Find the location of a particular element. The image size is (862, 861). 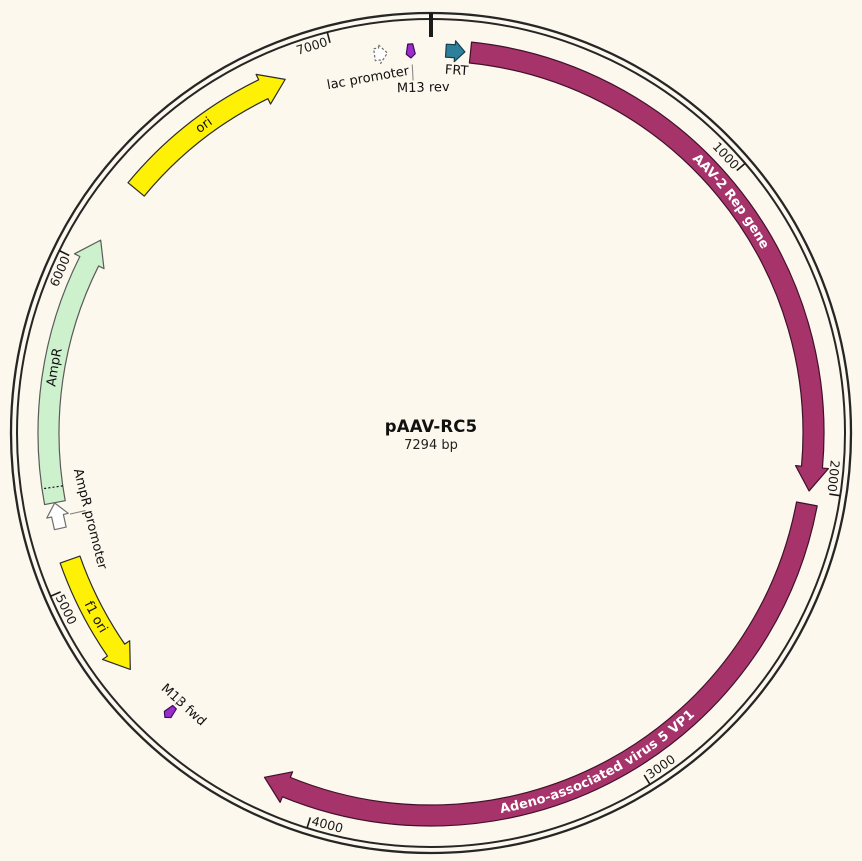

feature-glyph-lac-promoter is located at coordinates (380, 54).